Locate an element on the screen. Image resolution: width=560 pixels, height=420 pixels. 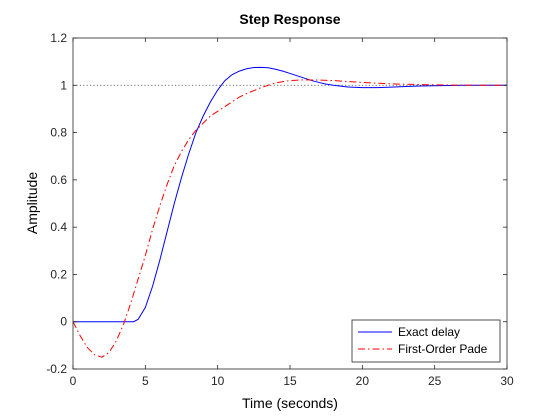
y-tick-label: 0.4 is located at coordinates (58, 227).